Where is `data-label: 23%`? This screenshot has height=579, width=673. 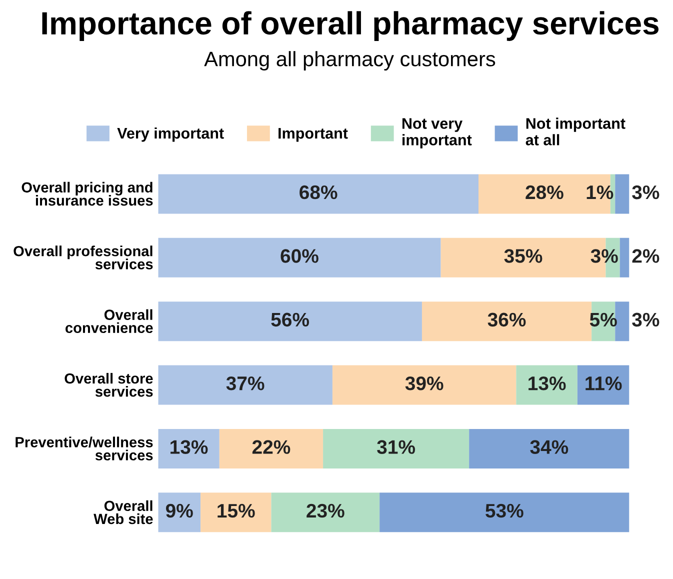 data-label: 23% is located at coordinates (325, 511).